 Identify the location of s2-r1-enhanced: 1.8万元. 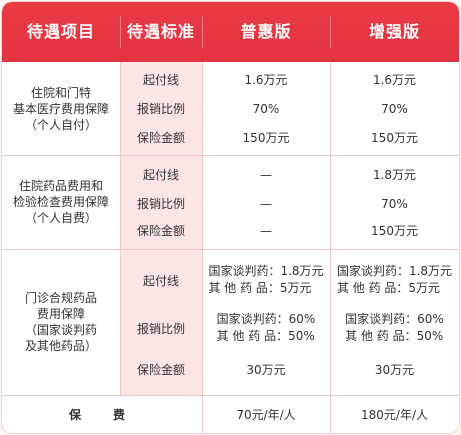
(394, 175).